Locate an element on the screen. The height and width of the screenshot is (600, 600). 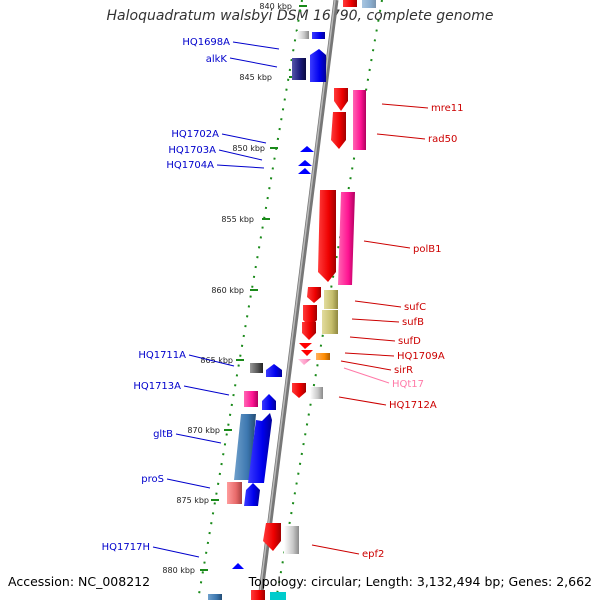
gene-bottom-partial is located at coordinates (247, 595).